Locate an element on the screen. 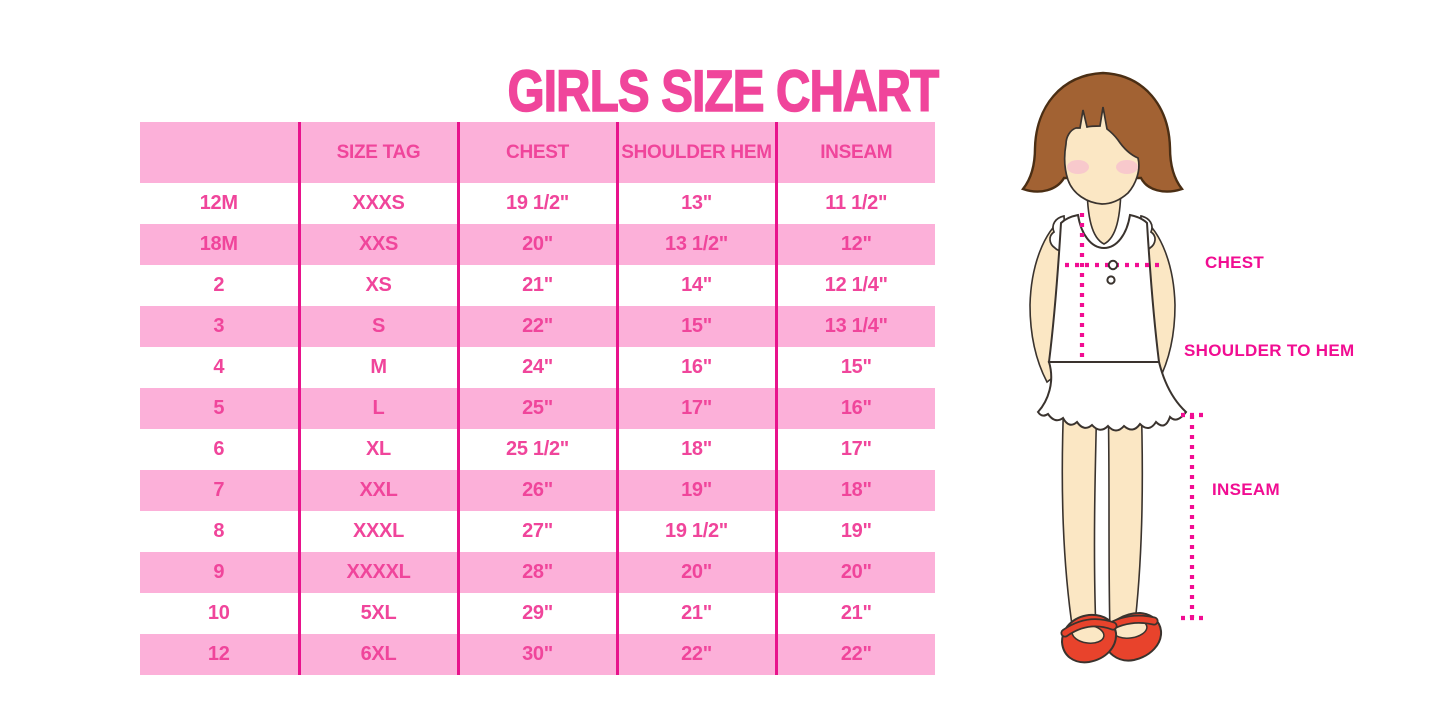 The width and height of the screenshot is (1445, 723). cell-shoulder-hem: 14" is located at coordinates (695, 285).